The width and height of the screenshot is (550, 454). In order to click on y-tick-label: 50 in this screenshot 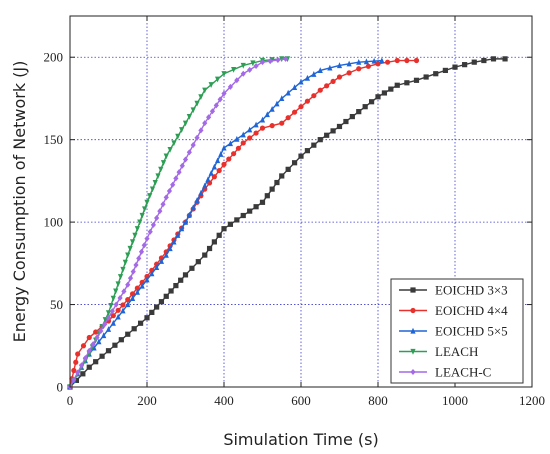, I will do `click(56, 304)`.